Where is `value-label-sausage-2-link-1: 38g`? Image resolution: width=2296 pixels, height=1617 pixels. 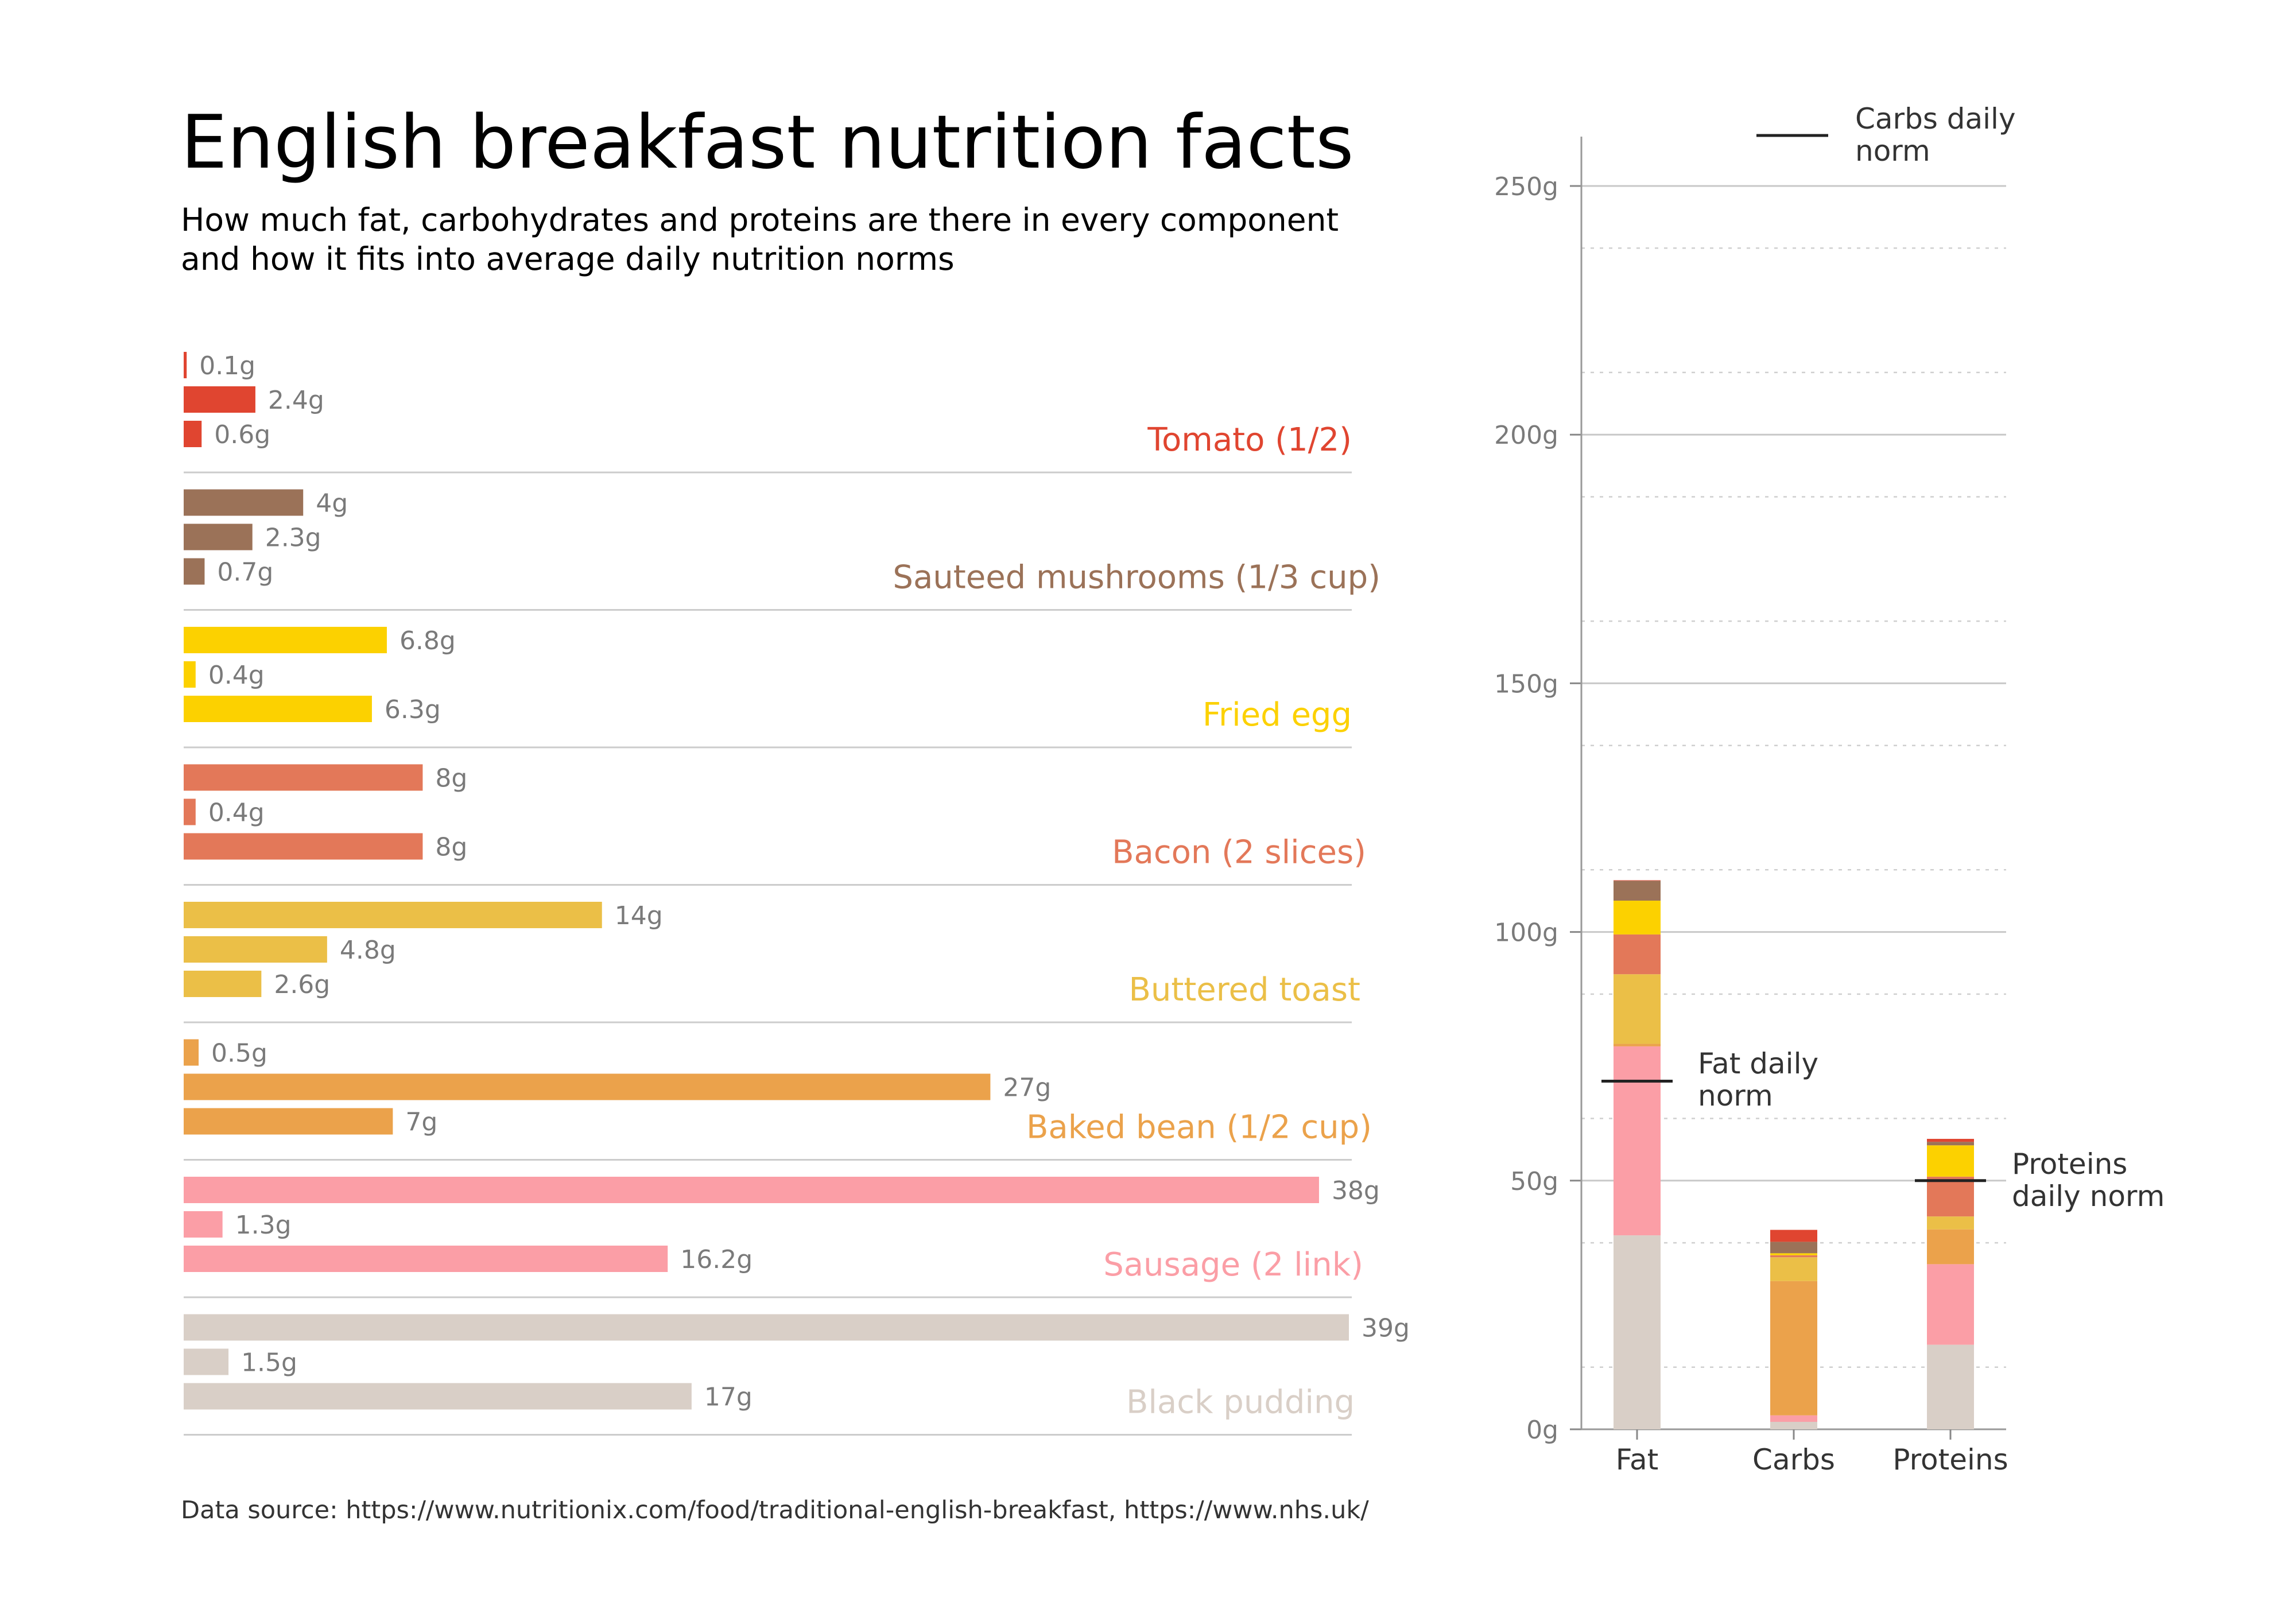
value-label-sausage-2-link-1: 38g is located at coordinates (1356, 1190).